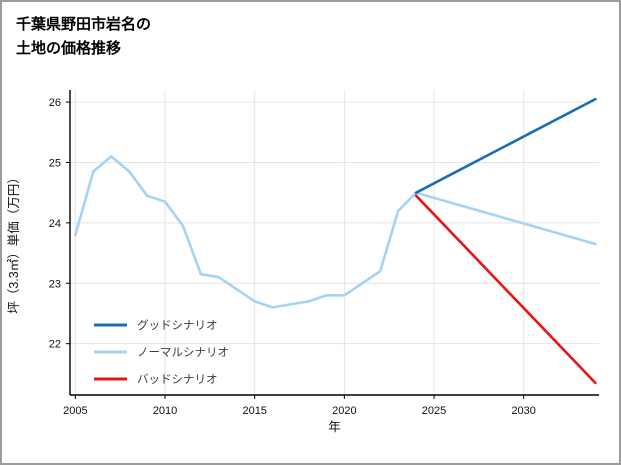 The image size is (621, 465). I want to click on x-tick-label: 2005, so click(75, 411).